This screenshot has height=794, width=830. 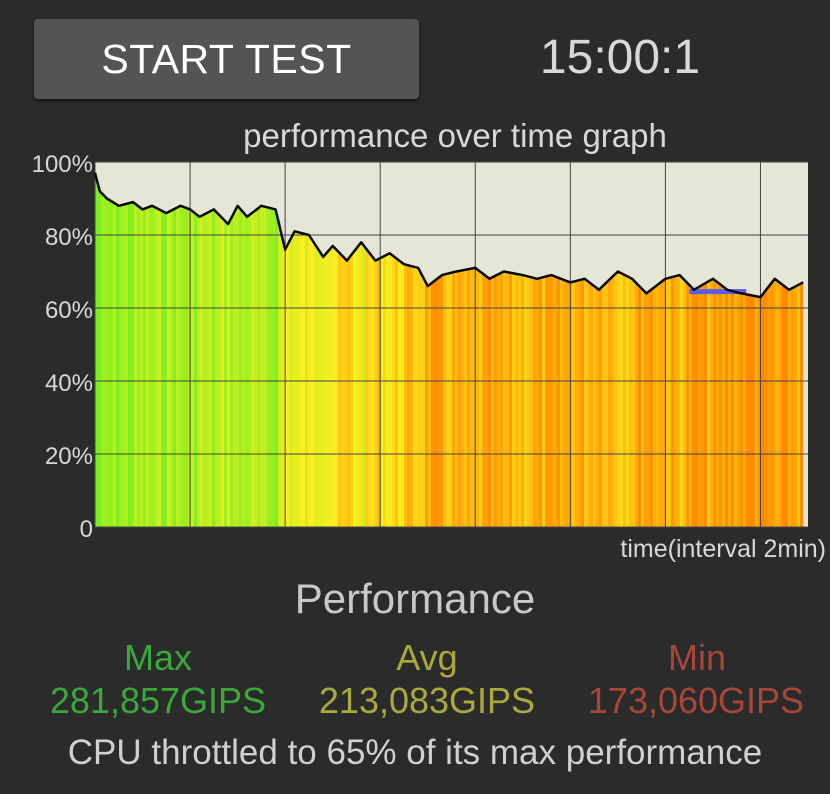 I want to click on y-tick-label: 80%, so click(x=69, y=237).